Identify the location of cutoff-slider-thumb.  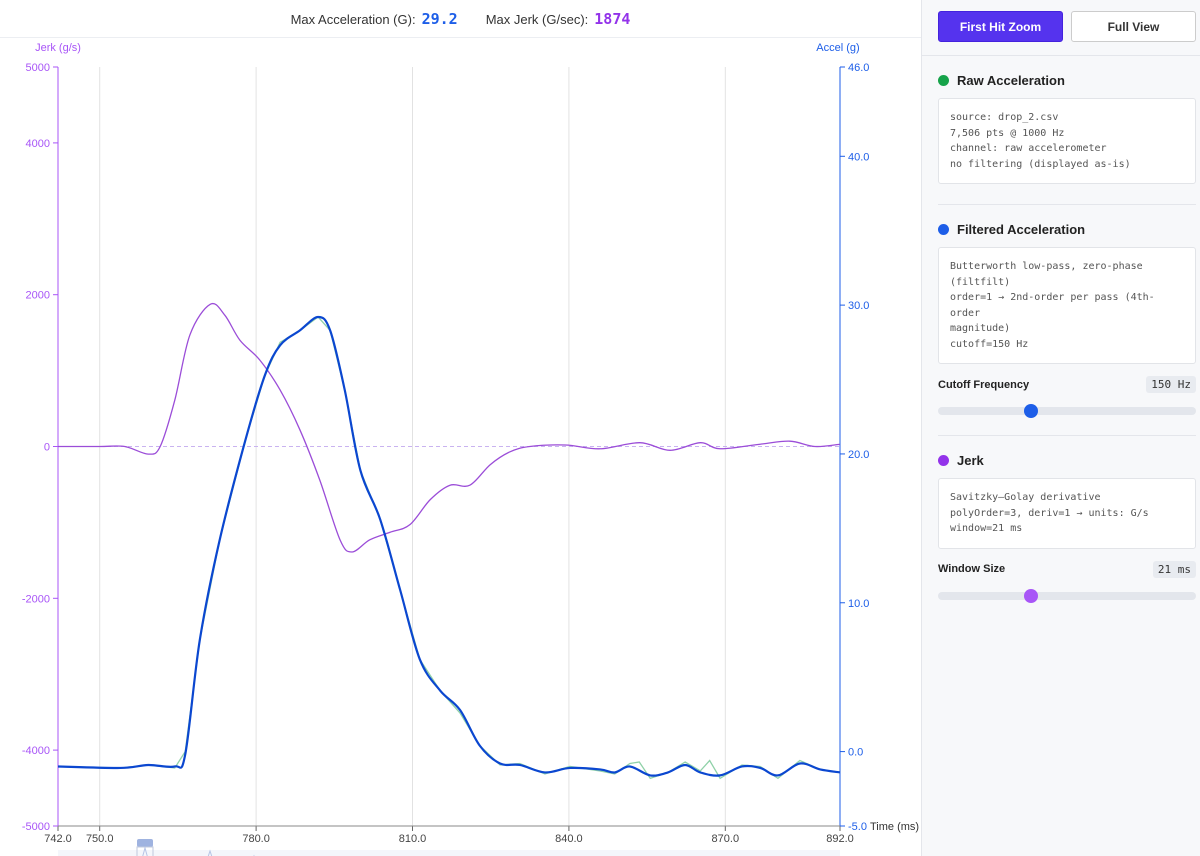
(1030, 411).